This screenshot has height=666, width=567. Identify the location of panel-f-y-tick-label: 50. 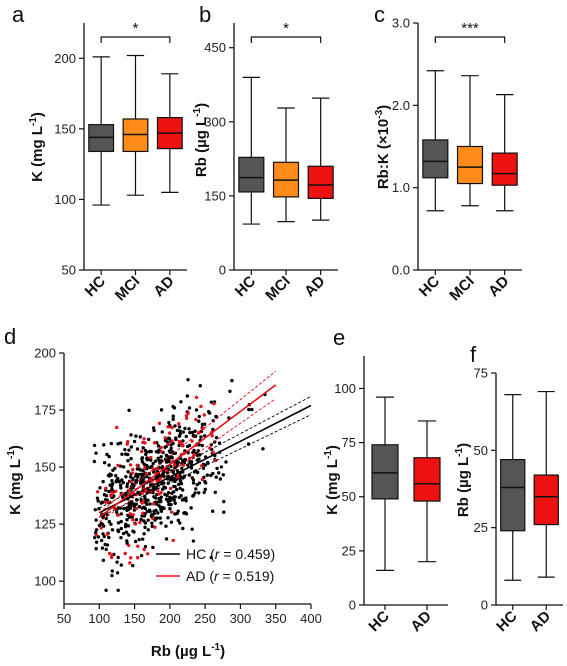
(481, 450).